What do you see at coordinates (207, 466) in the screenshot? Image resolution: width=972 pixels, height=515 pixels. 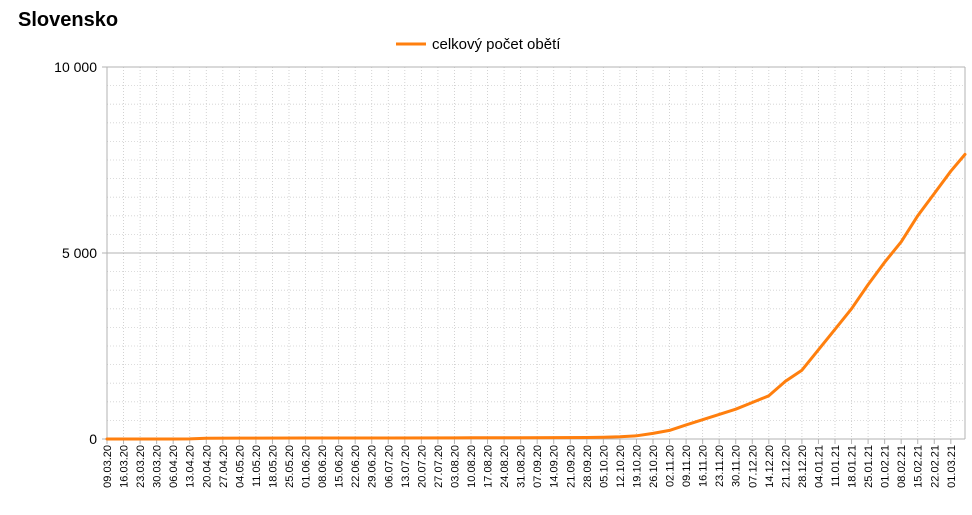 I see `x-tick-label: 20.04.20` at bounding box center [207, 466].